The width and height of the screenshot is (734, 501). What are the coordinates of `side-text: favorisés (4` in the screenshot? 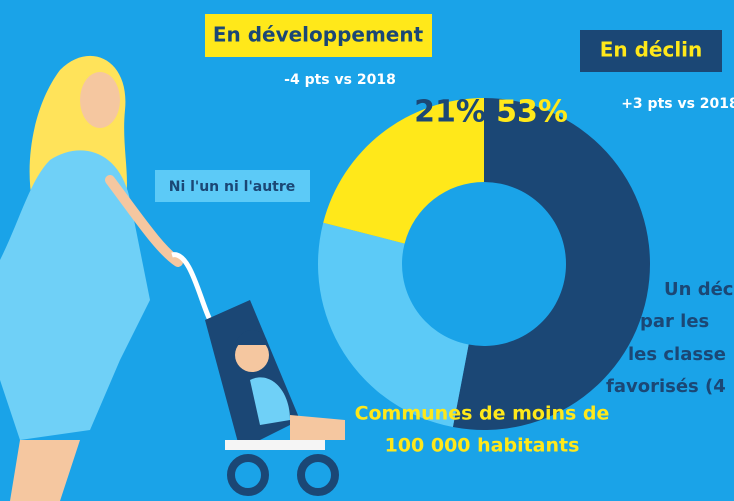 It's located at (666, 386).